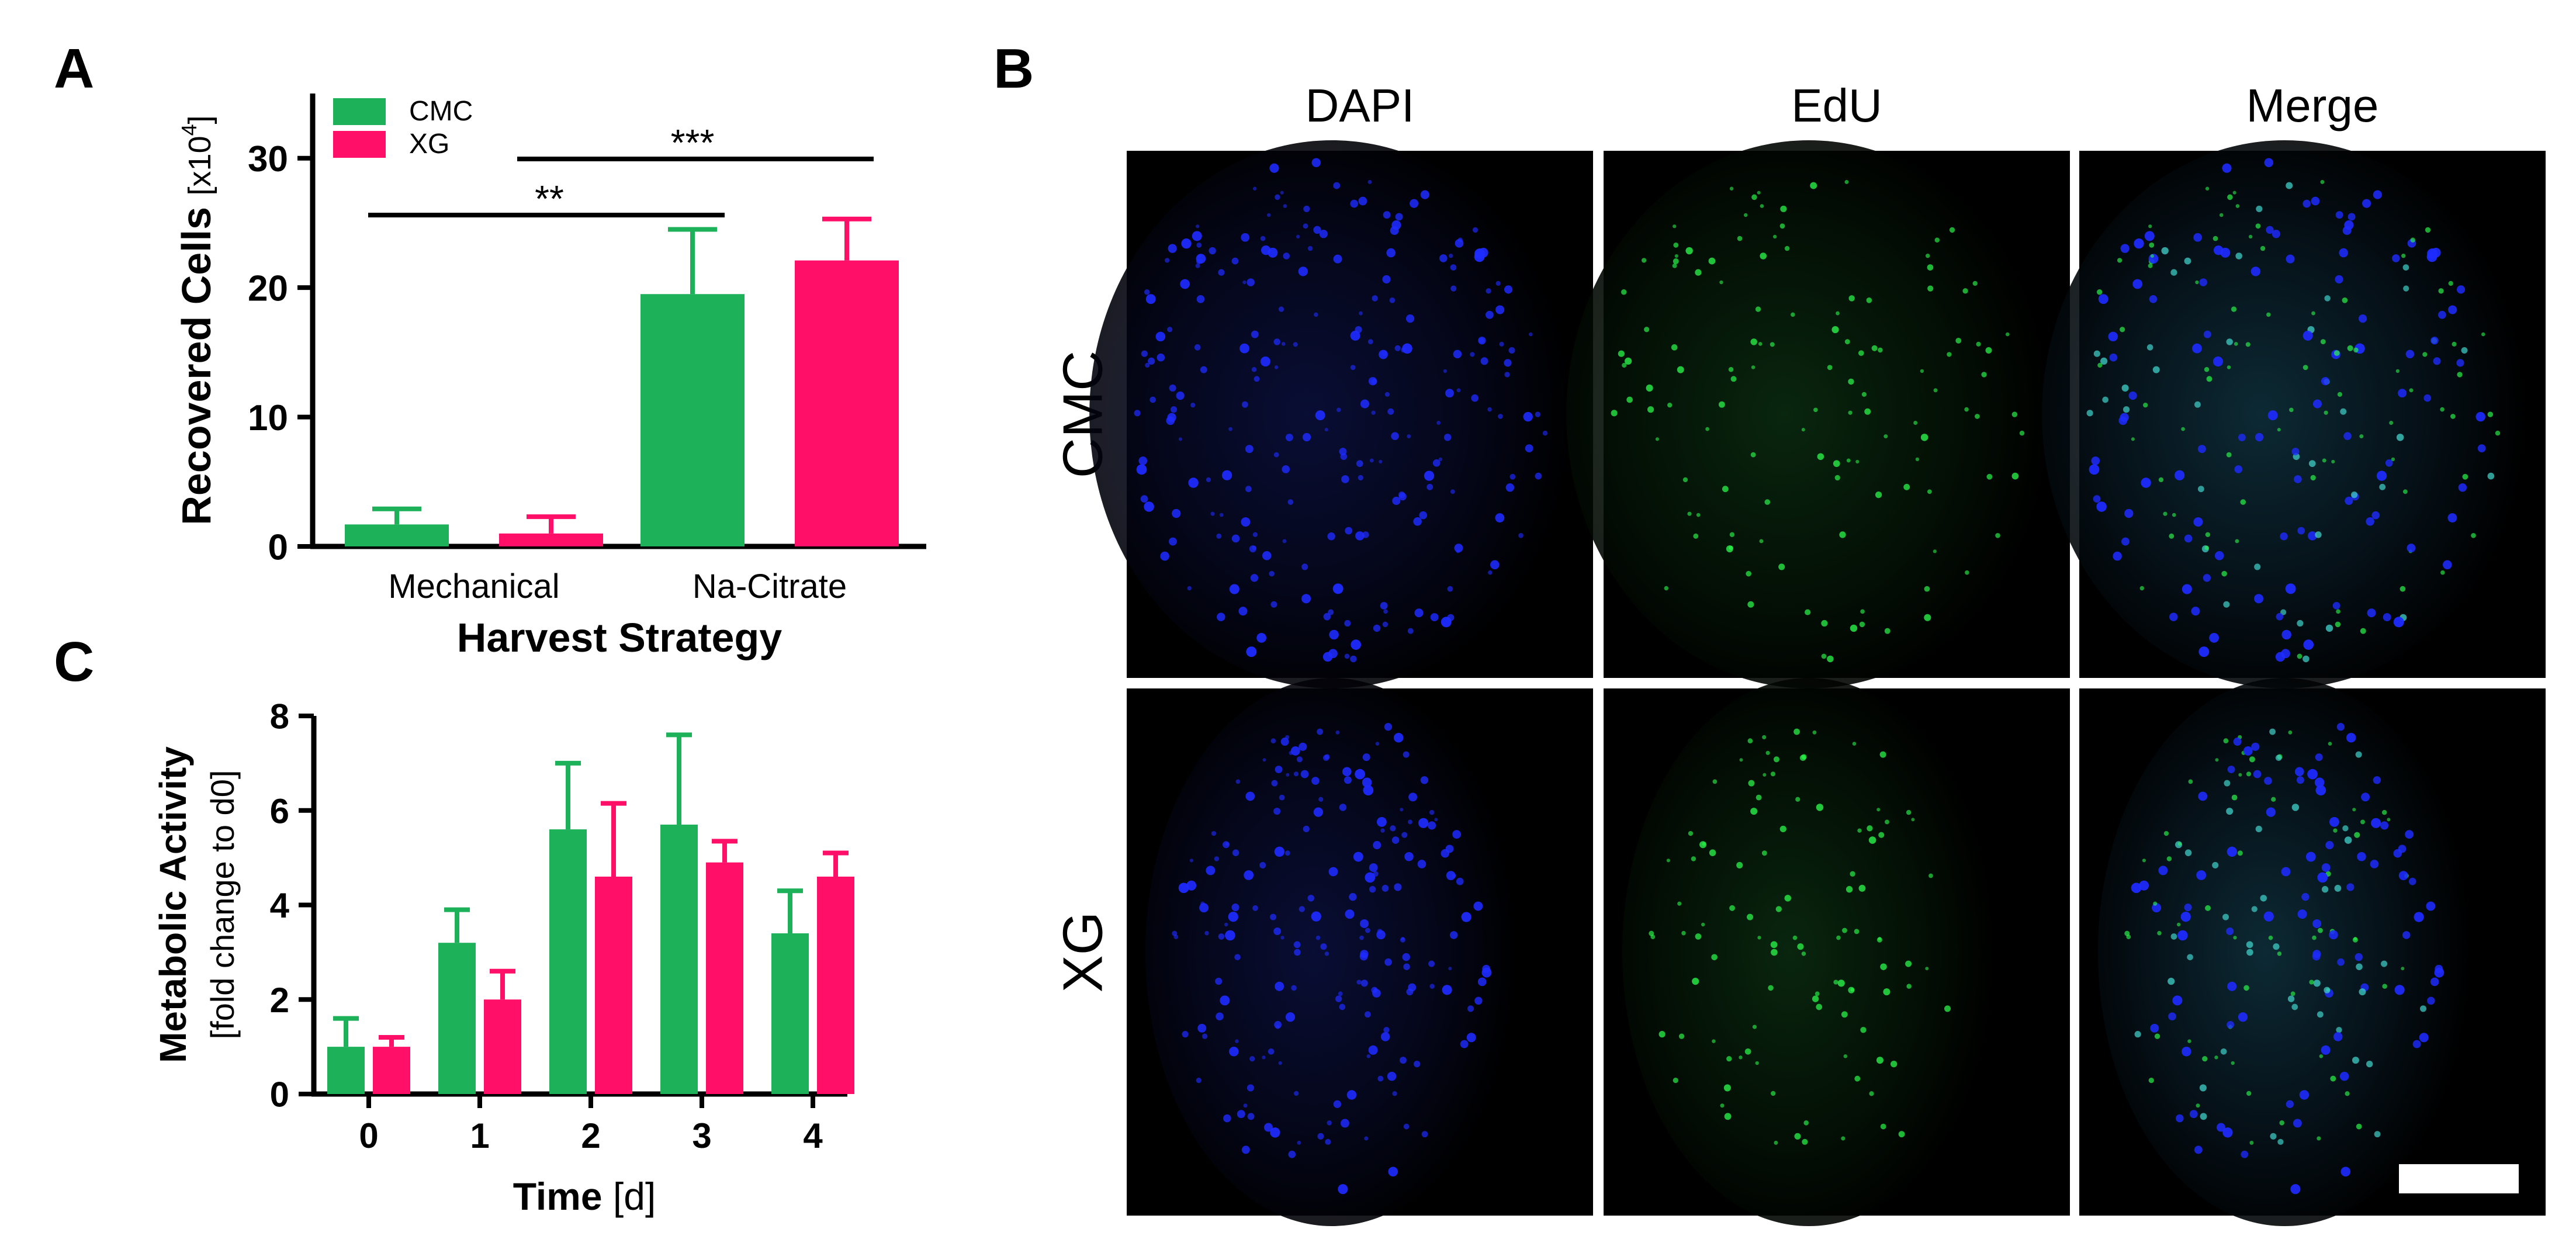 This screenshot has width=2576, height=1253. Describe the element at coordinates (74, 68) in the screenshot. I see `panel-letter-a: A` at that location.